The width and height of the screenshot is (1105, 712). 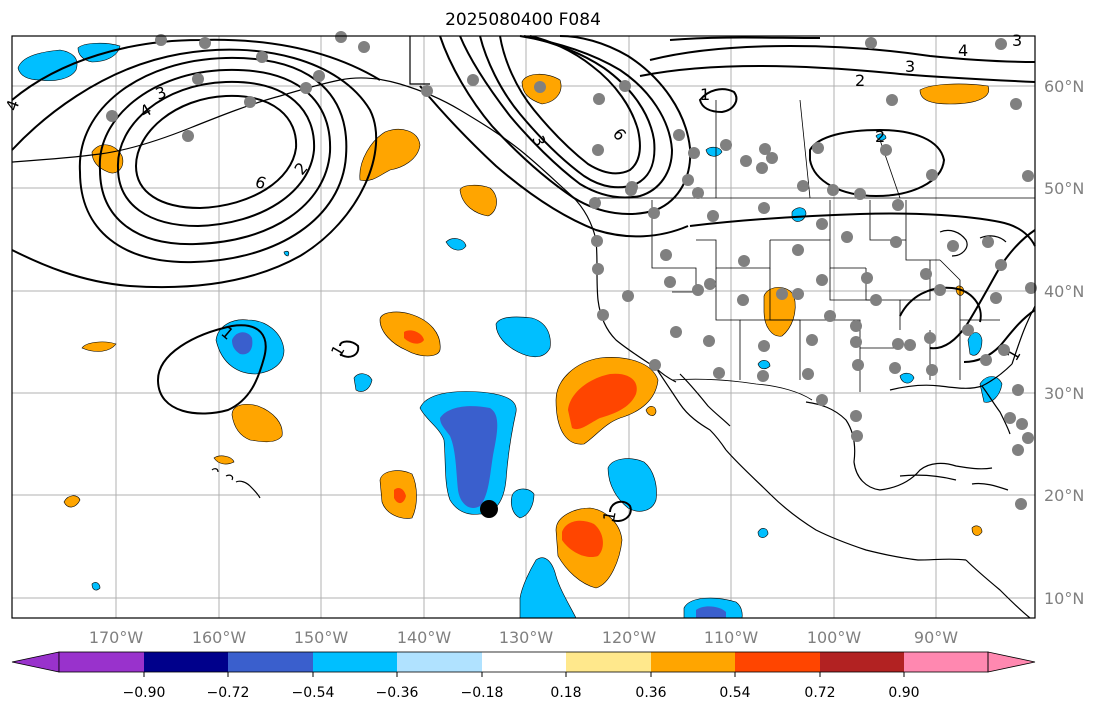 What do you see at coordinates (313, 693) in the screenshot?
I see `colorbar-tick-label: −0.54` at bounding box center [313, 693].